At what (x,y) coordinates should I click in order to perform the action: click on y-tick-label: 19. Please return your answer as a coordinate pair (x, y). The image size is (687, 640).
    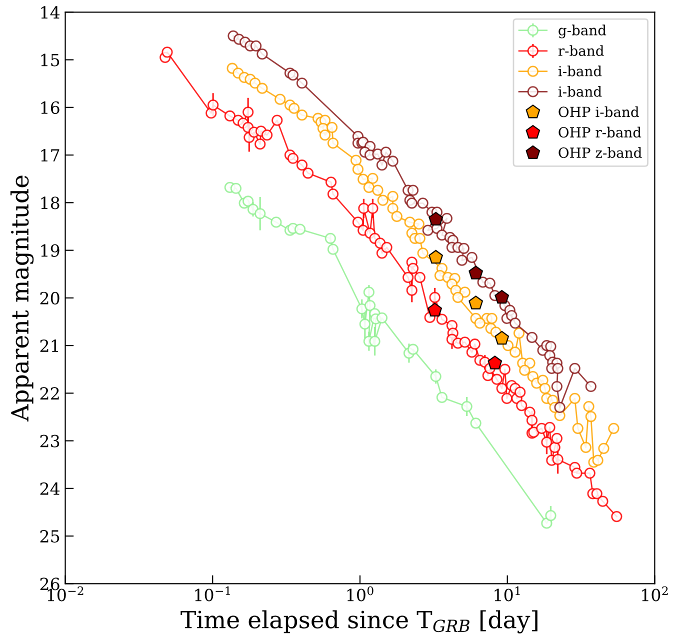
    Looking at the image, I should click on (50, 250).